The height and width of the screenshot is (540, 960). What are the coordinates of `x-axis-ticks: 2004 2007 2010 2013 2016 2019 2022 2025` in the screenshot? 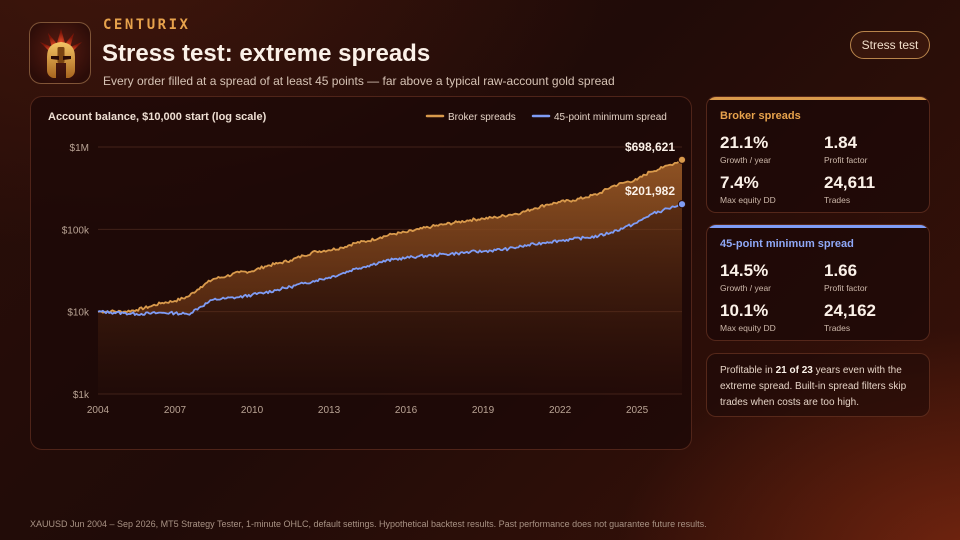 It's located at (368, 410).